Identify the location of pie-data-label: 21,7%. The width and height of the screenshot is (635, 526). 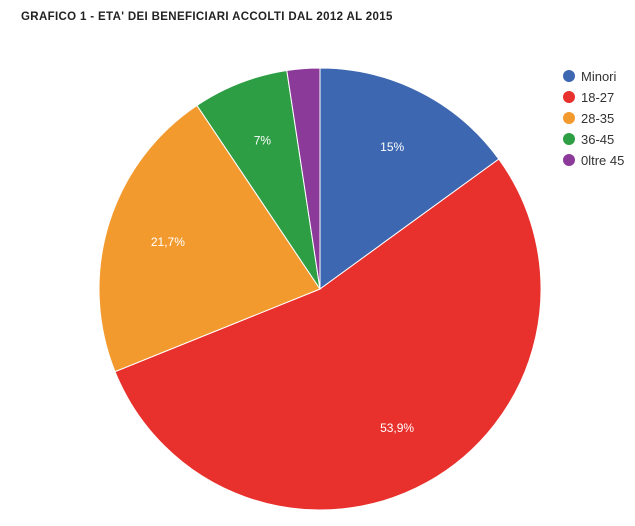
(168, 242).